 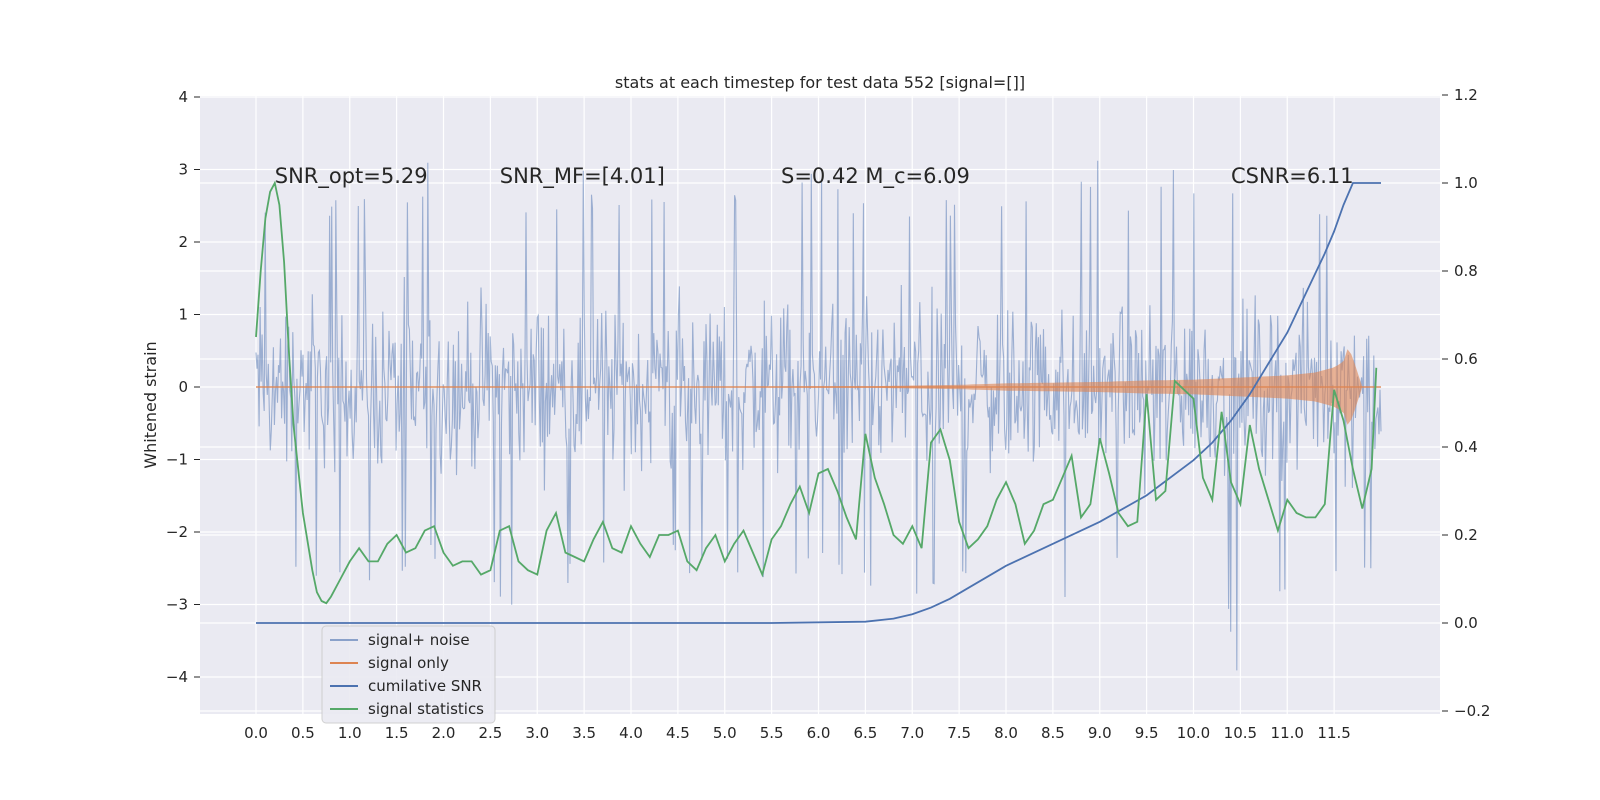 I want to click on legend-box, so click(x=408, y=674).